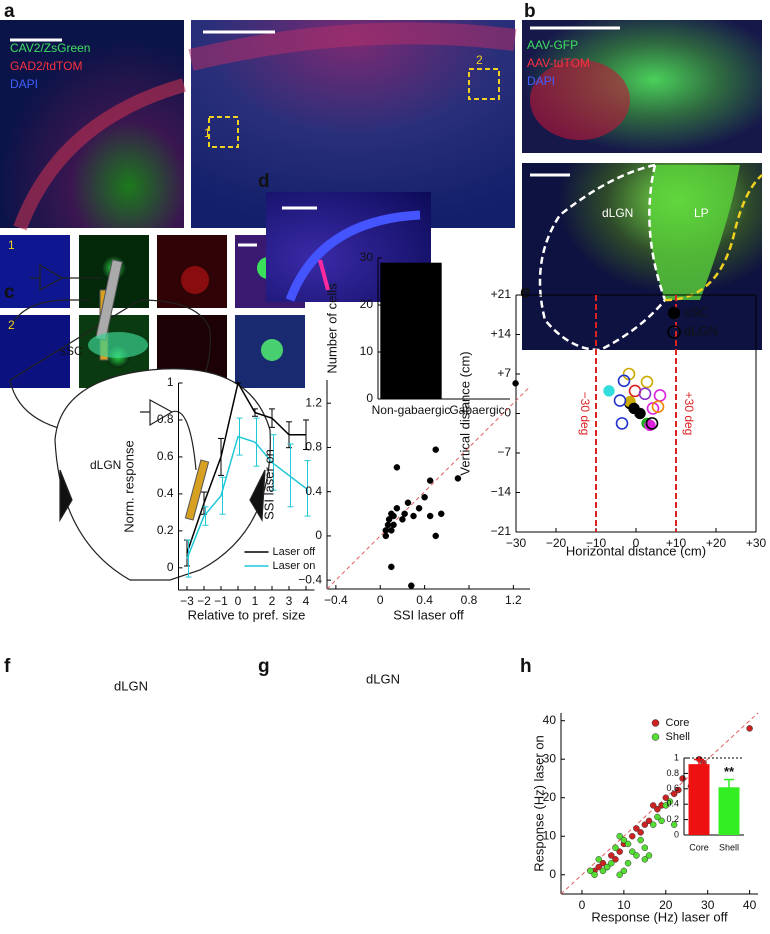 This screenshot has height=934, width=770. Describe the element at coordinates (676, 834) in the screenshot. I see `y-tick-label: 0` at that location.